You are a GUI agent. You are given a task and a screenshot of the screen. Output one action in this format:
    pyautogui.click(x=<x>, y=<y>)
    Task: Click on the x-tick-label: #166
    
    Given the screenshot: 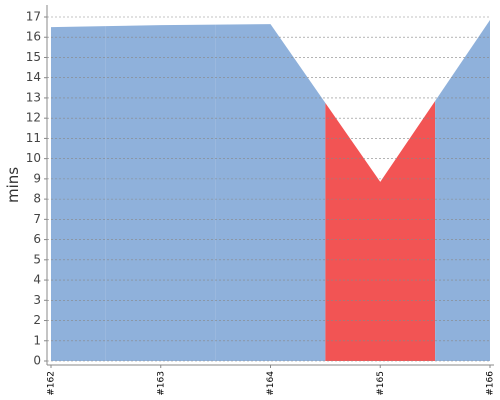 What is the action you would take?
    pyautogui.click(x=491, y=383)
    